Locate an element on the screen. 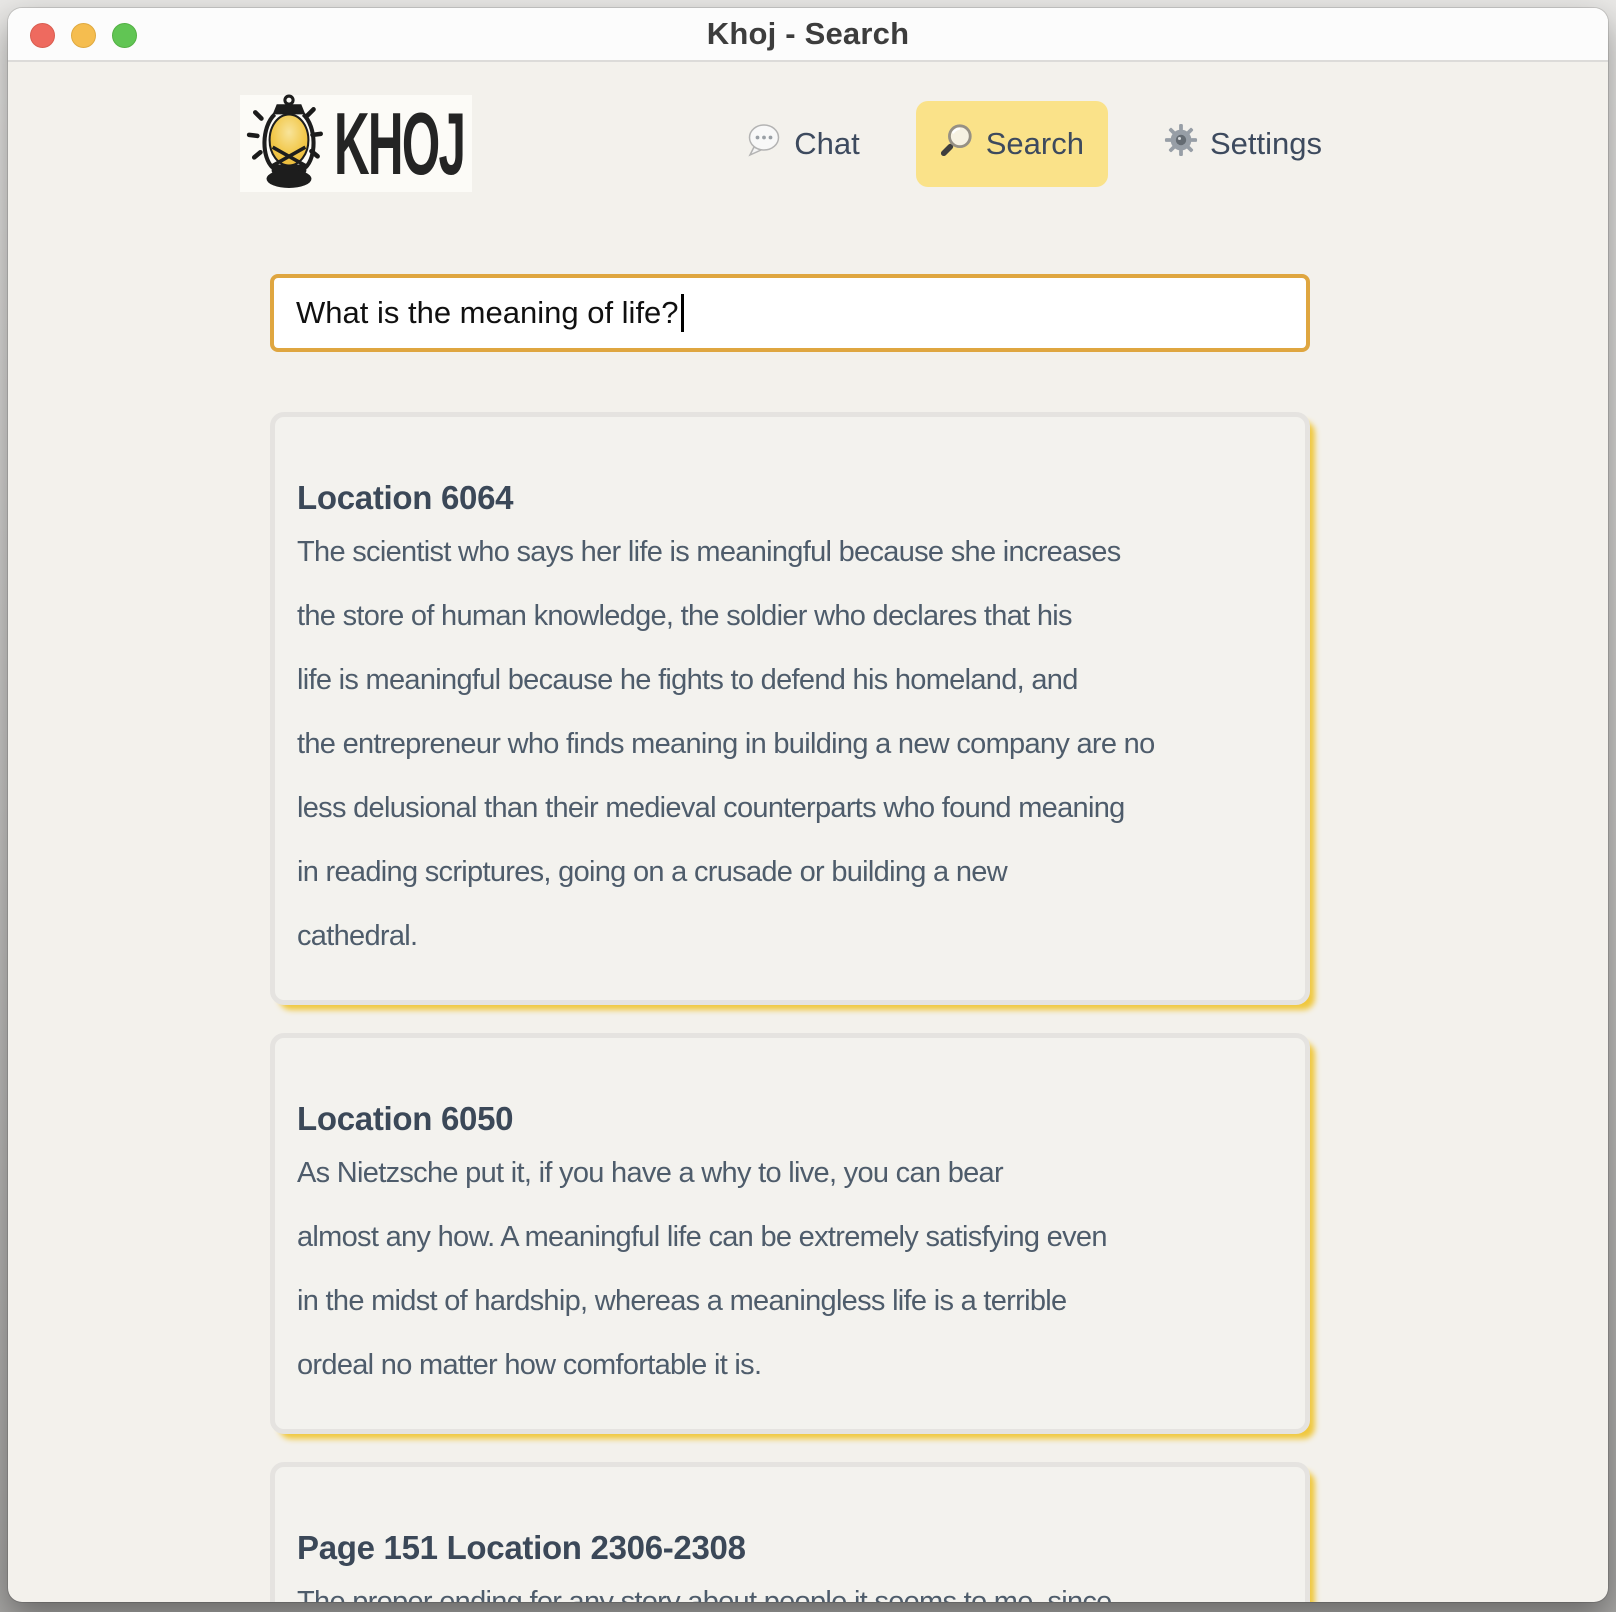  chat-icon is located at coordinates (764, 144).